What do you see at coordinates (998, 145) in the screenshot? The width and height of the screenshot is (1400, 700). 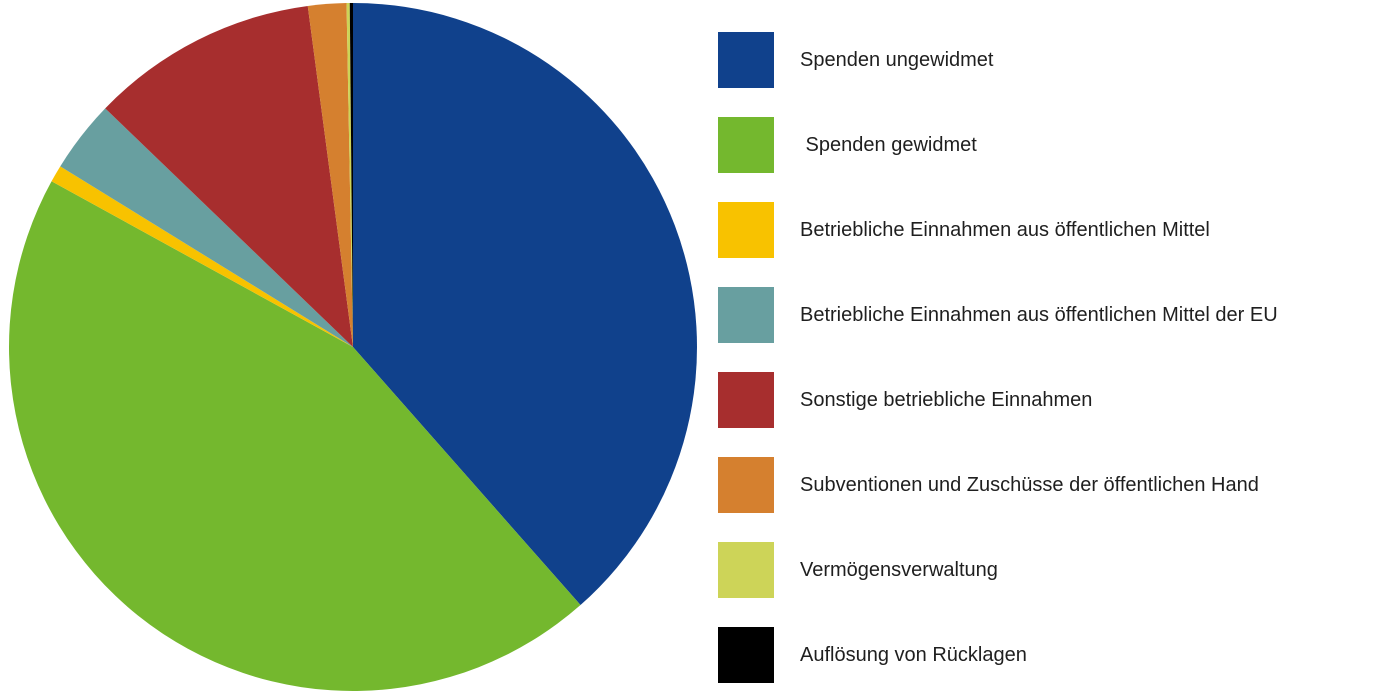 I see `legend-item: Spenden gewidmet` at bounding box center [998, 145].